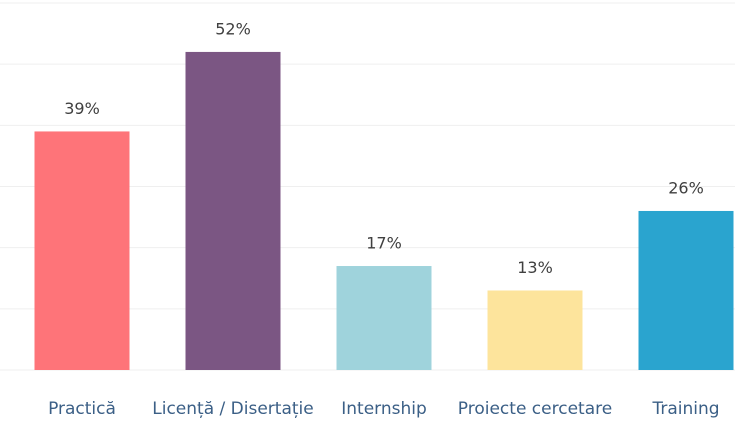 This screenshot has height=421, width=735. Describe the element at coordinates (384, 243) in the screenshot. I see `value-label: 17%` at that location.